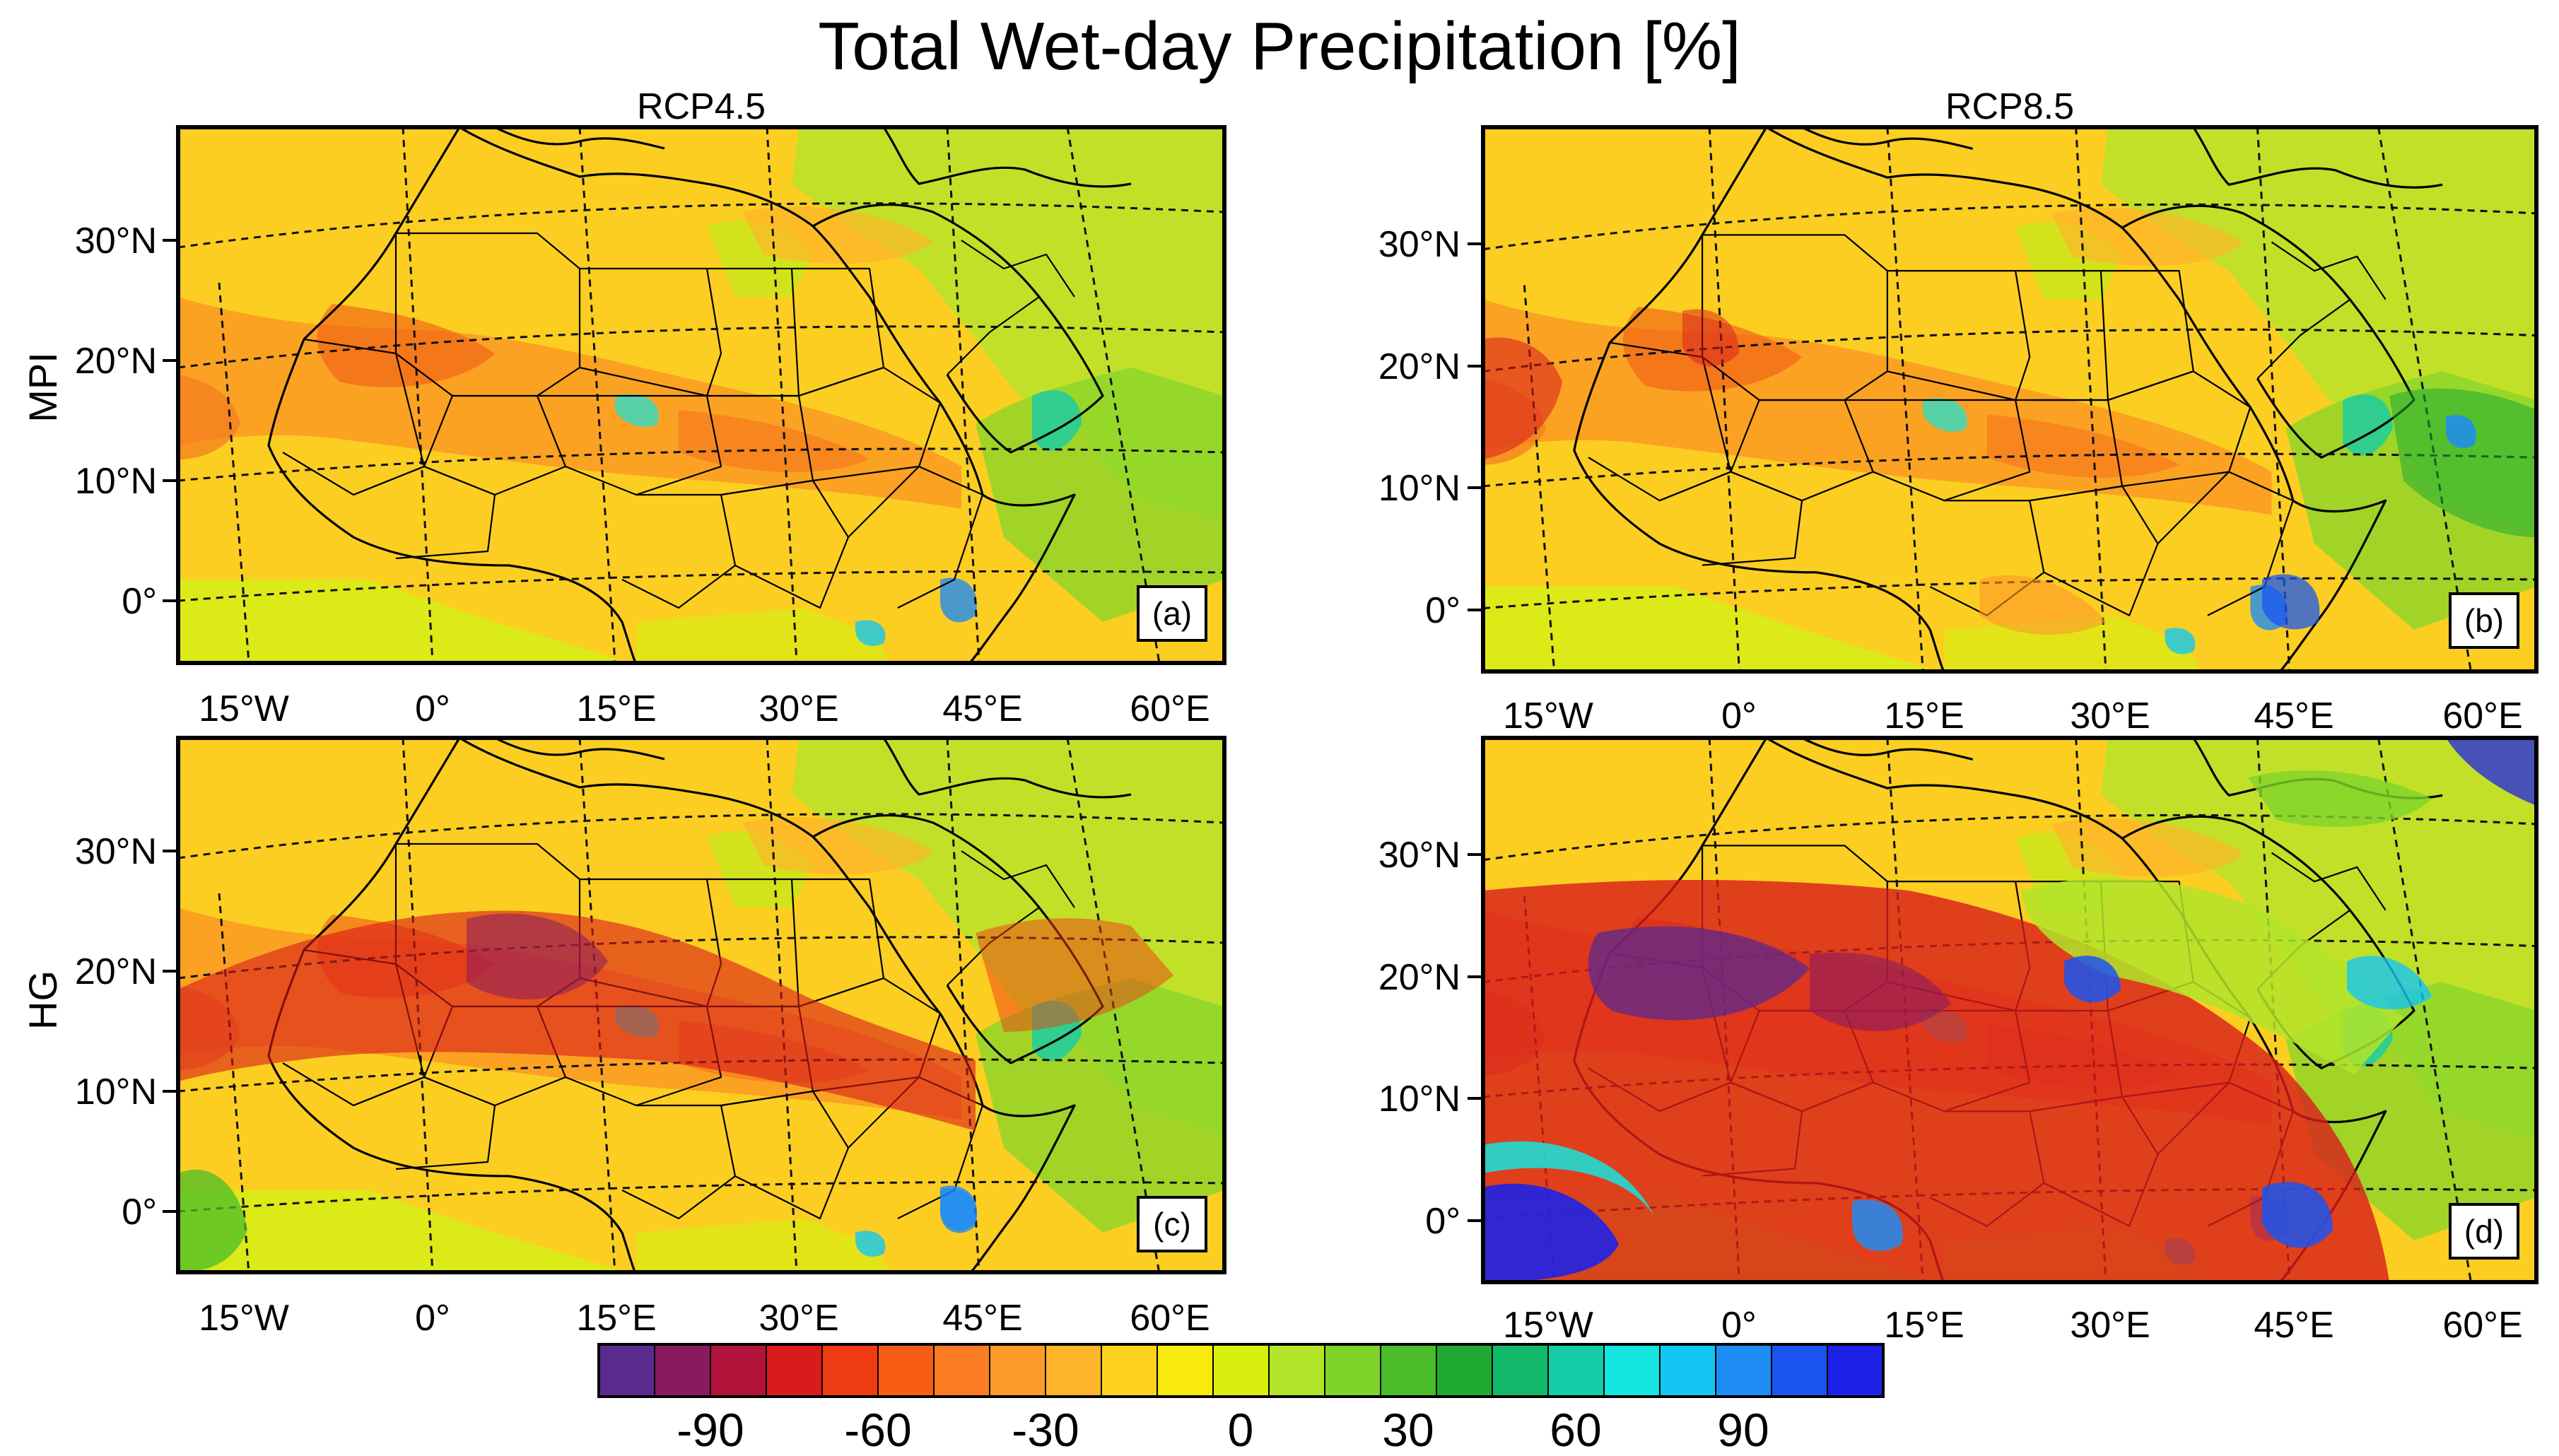 Image resolution: width=2559 pixels, height=1456 pixels. Describe the element at coordinates (877, 1430) in the screenshot. I see `colorbar-label: -60` at that location.